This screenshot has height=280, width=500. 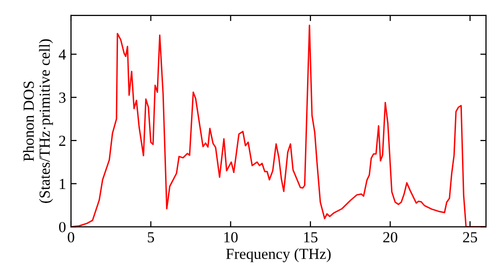 What do you see at coordinates (62, 97) in the screenshot?
I see `y-tick-label: 3` at bounding box center [62, 97].